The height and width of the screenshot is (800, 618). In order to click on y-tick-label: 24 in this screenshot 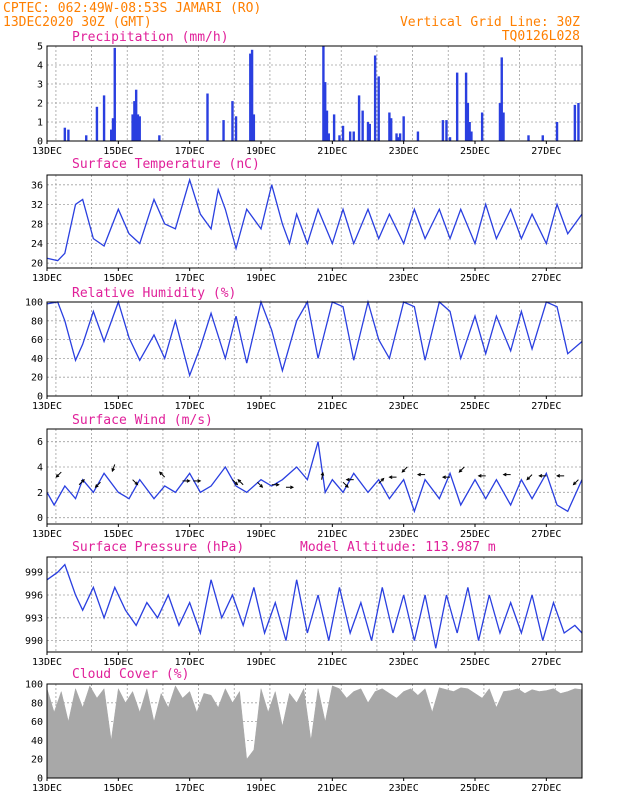, I will do `click(37, 244)`.